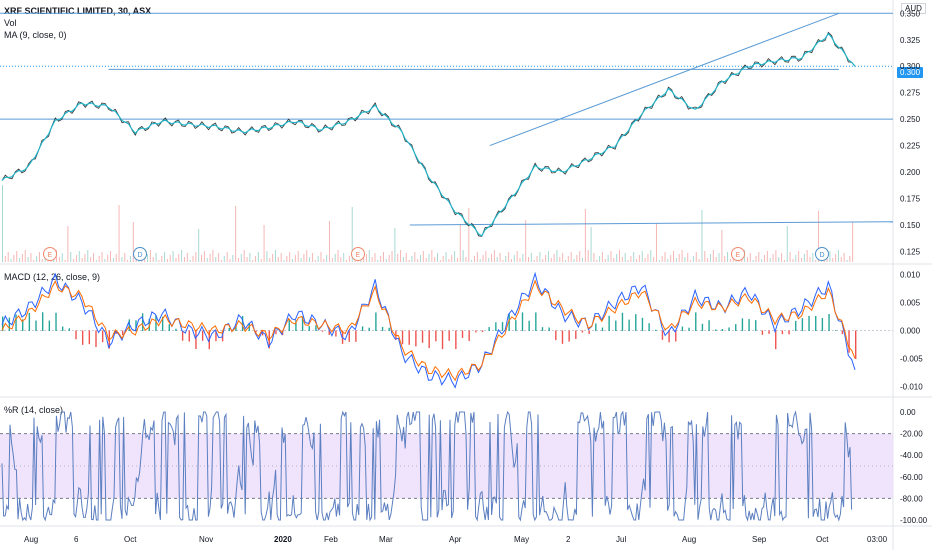  What do you see at coordinates (52, 277) in the screenshot?
I see `macd-label: MACD (12, 26, close, 9)` at bounding box center [52, 277].